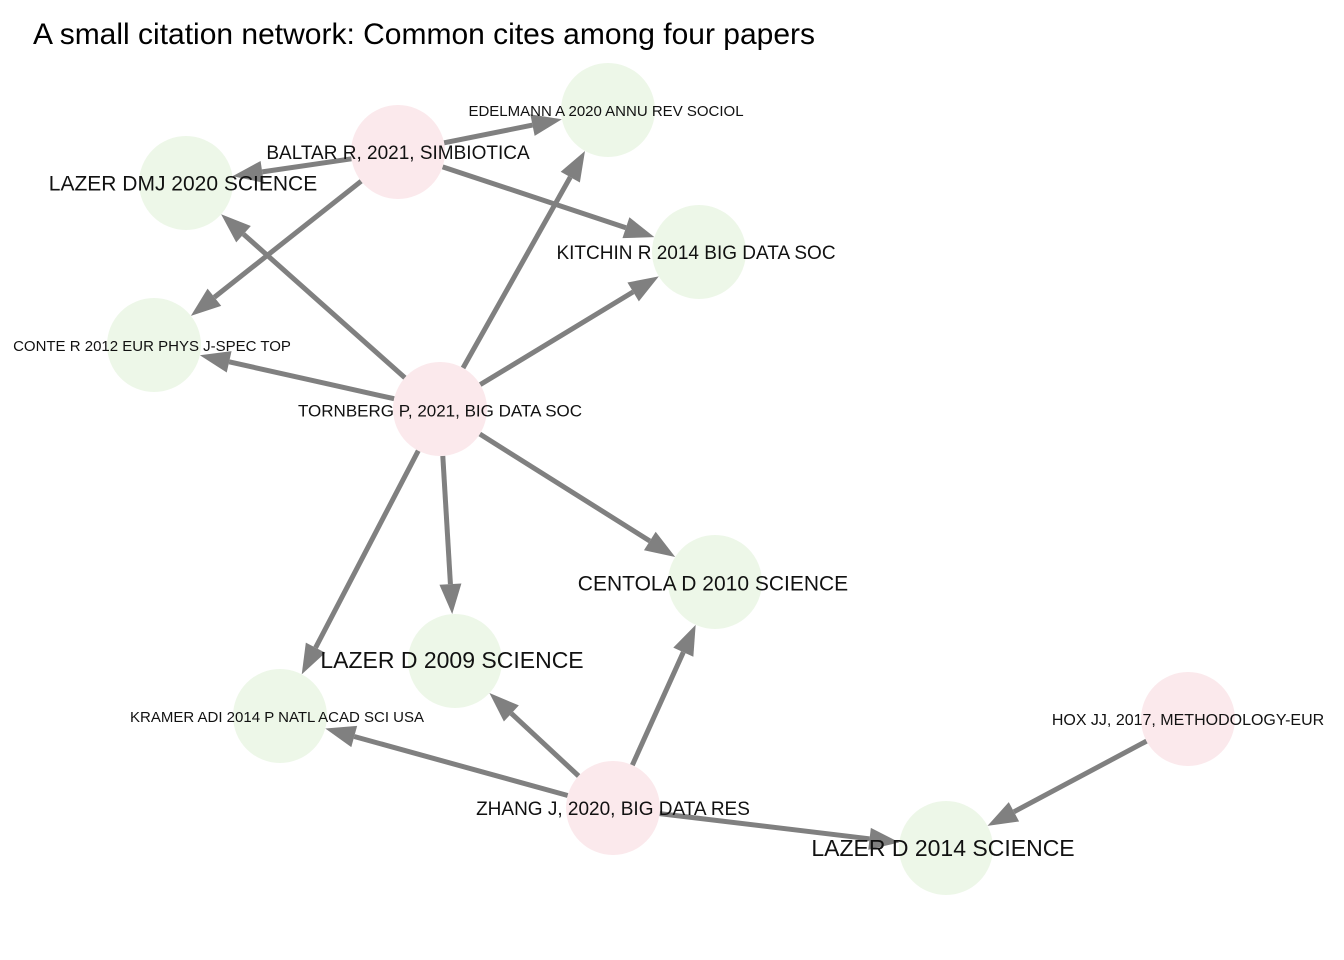 The width and height of the screenshot is (1344, 960). I want to click on edge-baltar-to-lazer2020, so click(292, 169).